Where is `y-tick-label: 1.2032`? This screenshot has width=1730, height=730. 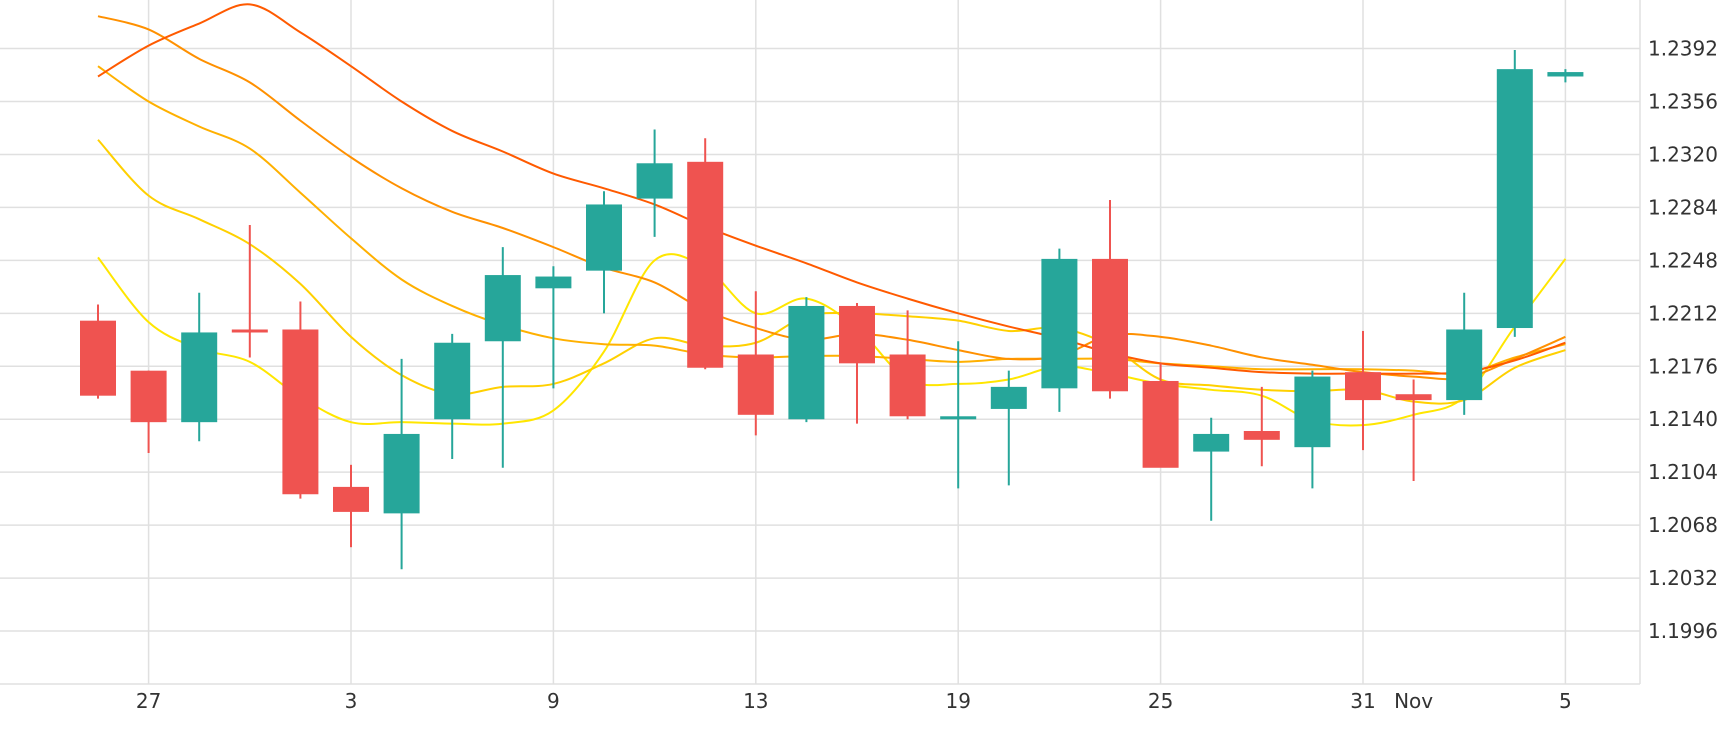 y-tick-label: 1.2032 is located at coordinates (1683, 578).